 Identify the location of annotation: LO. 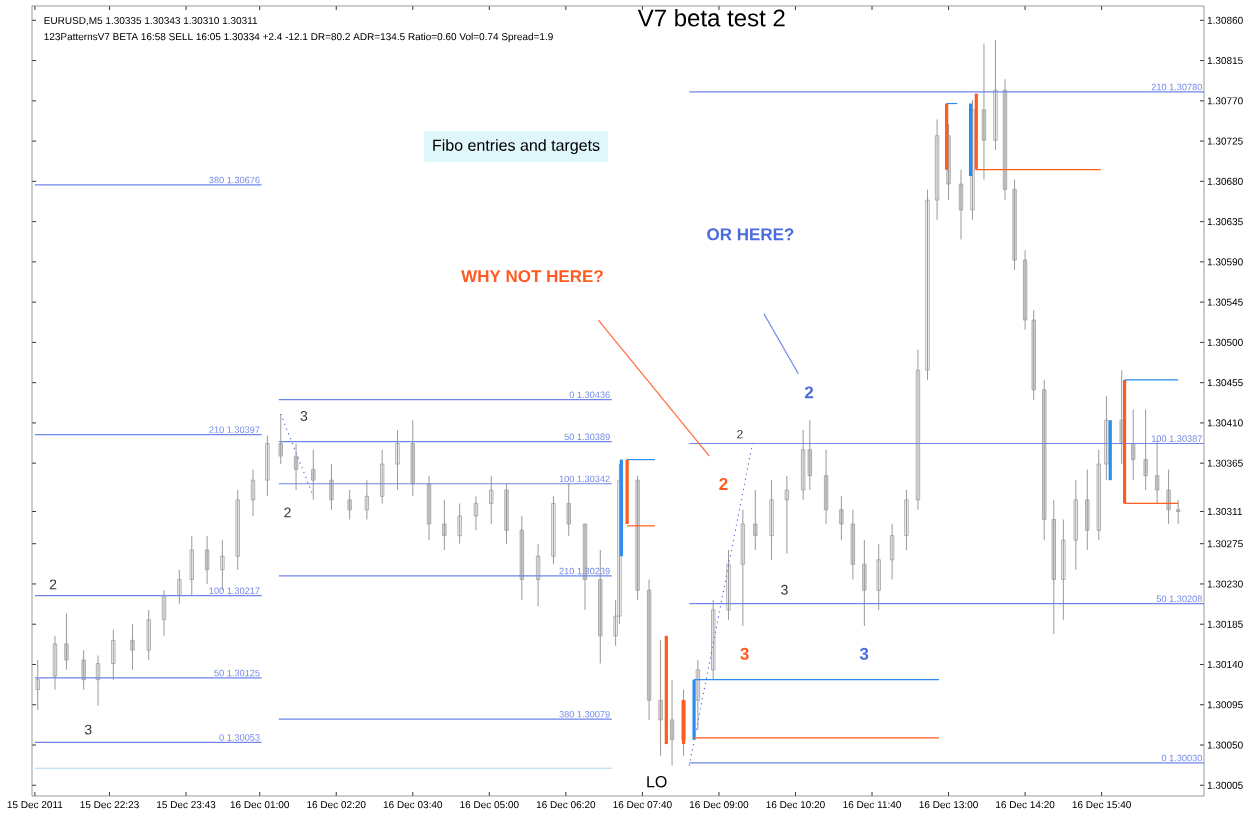
(657, 782).